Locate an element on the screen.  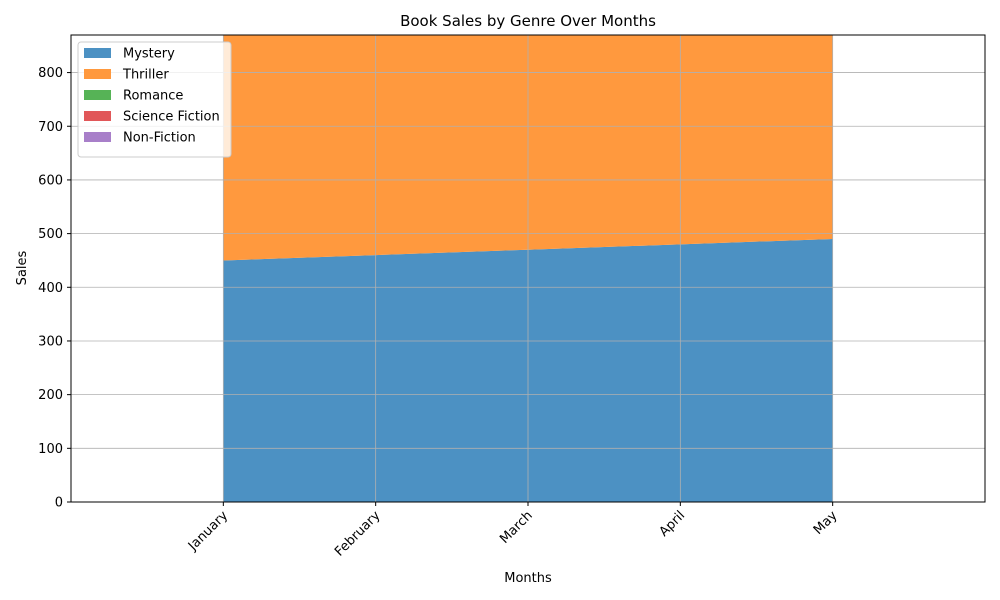
x-axis-label: Months is located at coordinates (528, 578).